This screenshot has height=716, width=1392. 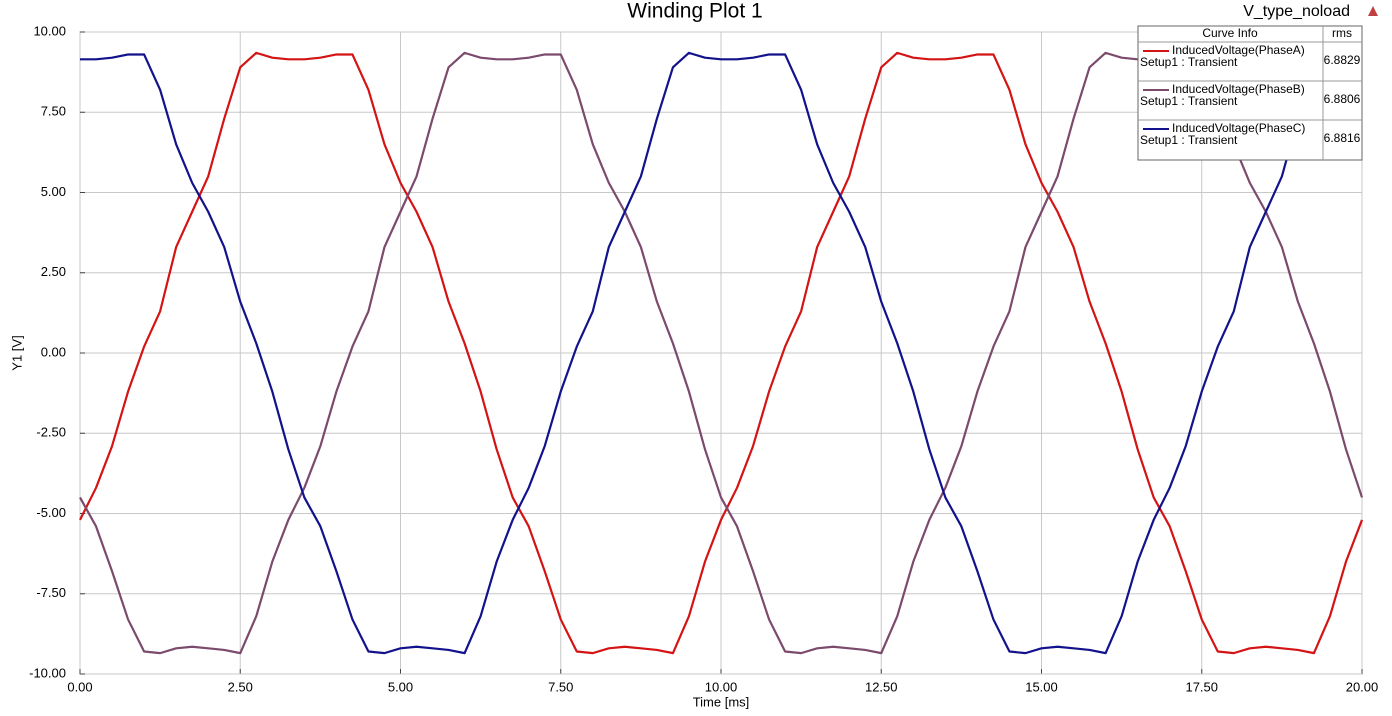 I want to click on y-tick-label: 2.50, so click(x=53, y=271).